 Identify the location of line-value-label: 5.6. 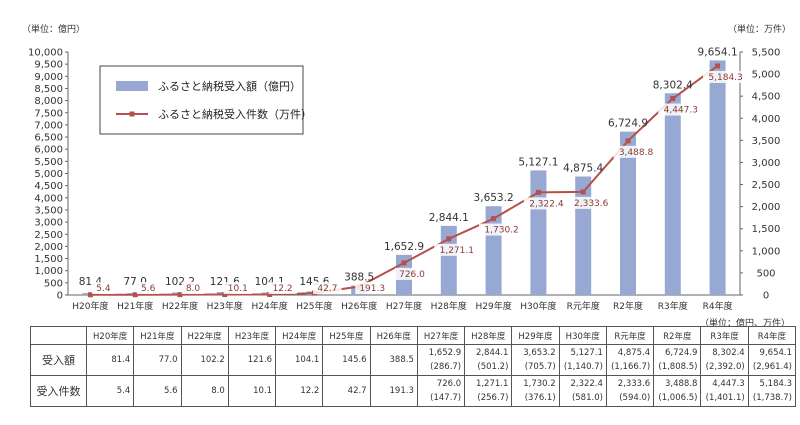
(148, 289).